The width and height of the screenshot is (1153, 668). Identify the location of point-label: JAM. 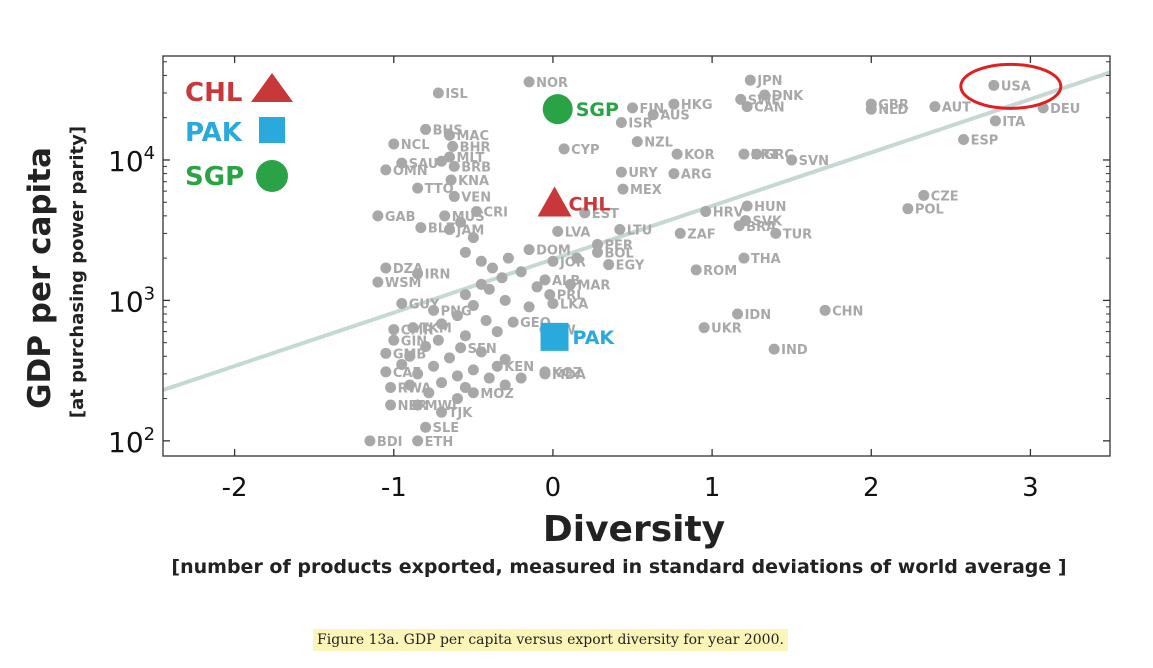
(469, 230).